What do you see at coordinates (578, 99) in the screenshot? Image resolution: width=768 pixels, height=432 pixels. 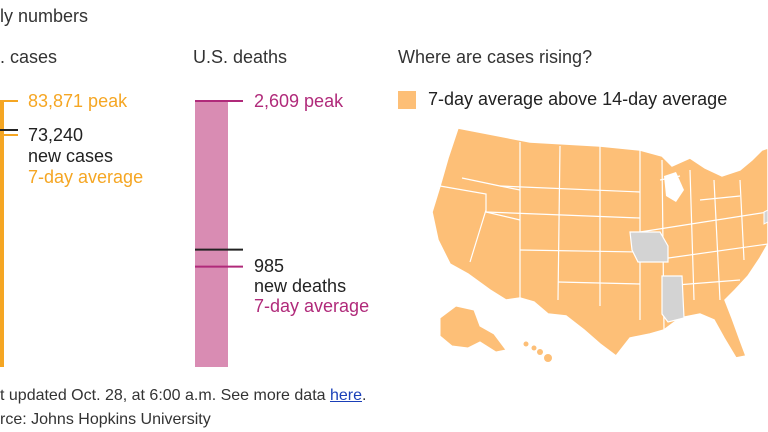 I see `legend-label: 7-day average above 14-day average` at bounding box center [578, 99].